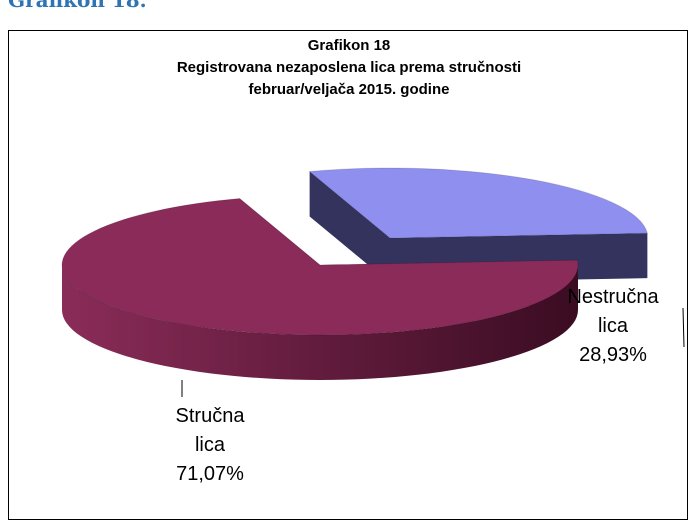 The height and width of the screenshot is (520, 698). I want to click on slice, so click(478, 203).